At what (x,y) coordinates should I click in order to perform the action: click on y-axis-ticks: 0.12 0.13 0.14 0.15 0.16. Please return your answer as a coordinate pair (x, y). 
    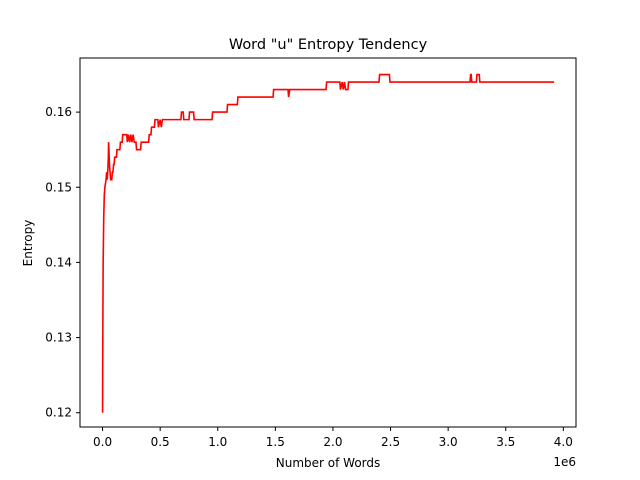
    Looking at the image, I should click on (62, 262).